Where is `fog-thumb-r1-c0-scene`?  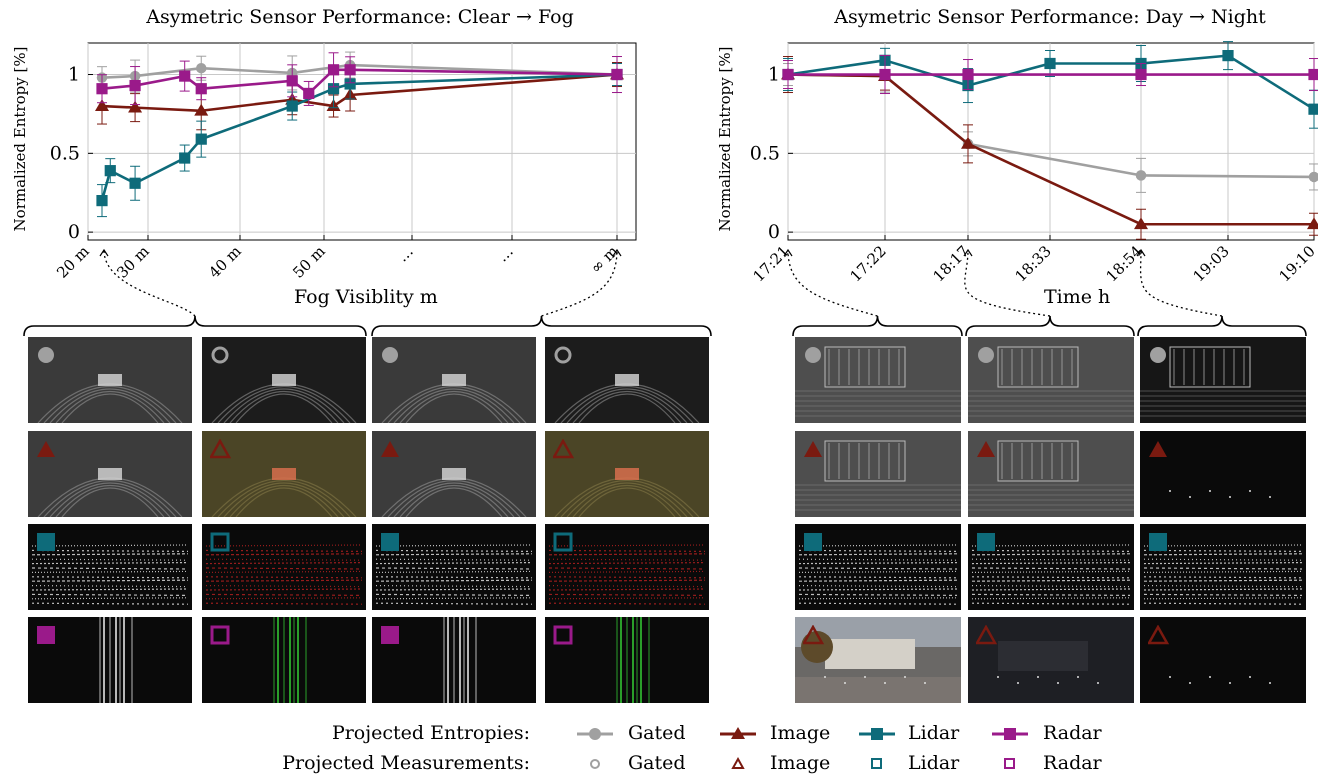 fog-thumb-r1-c0-scene is located at coordinates (110, 474).